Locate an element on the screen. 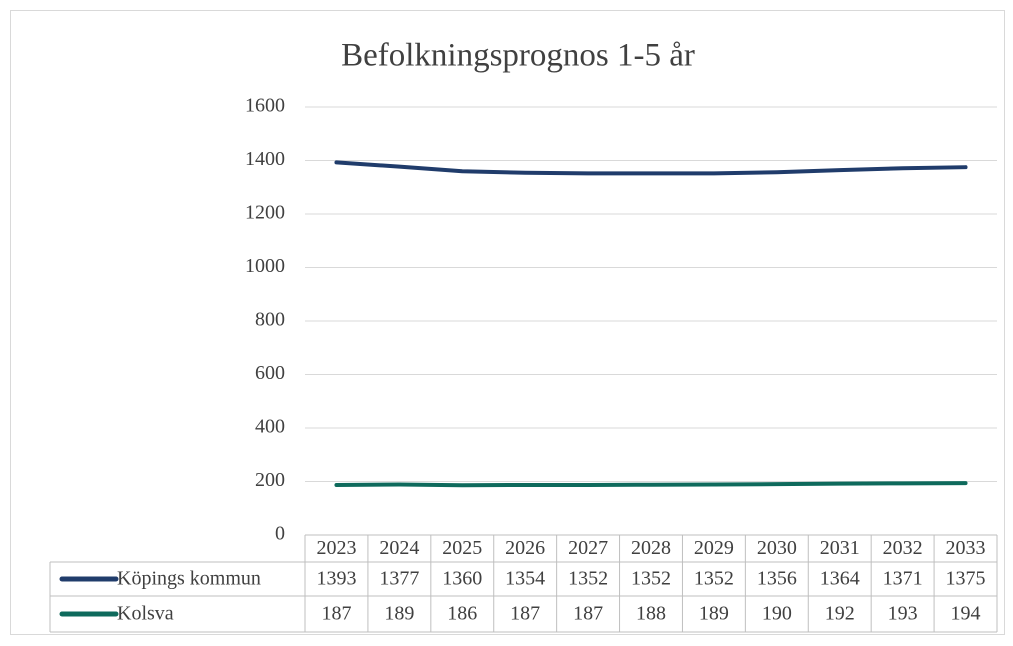 The height and width of the screenshot is (646, 1013). x-tick-label: 2023 is located at coordinates (336, 548).